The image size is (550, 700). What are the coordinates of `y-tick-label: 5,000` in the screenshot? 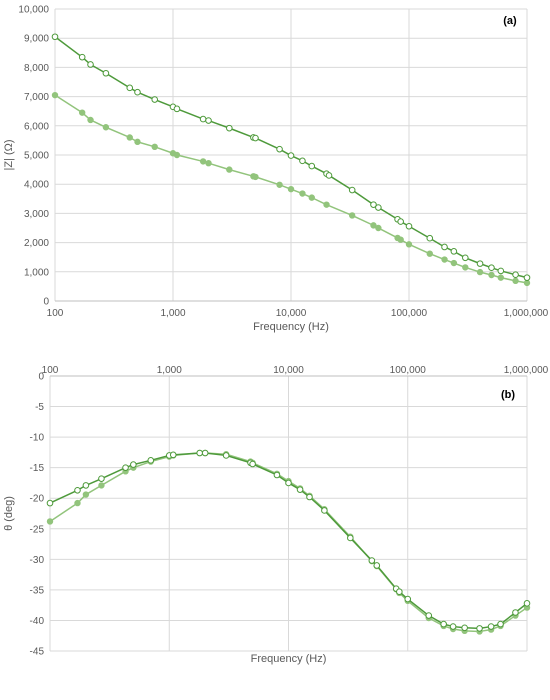 It's located at (36, 156).